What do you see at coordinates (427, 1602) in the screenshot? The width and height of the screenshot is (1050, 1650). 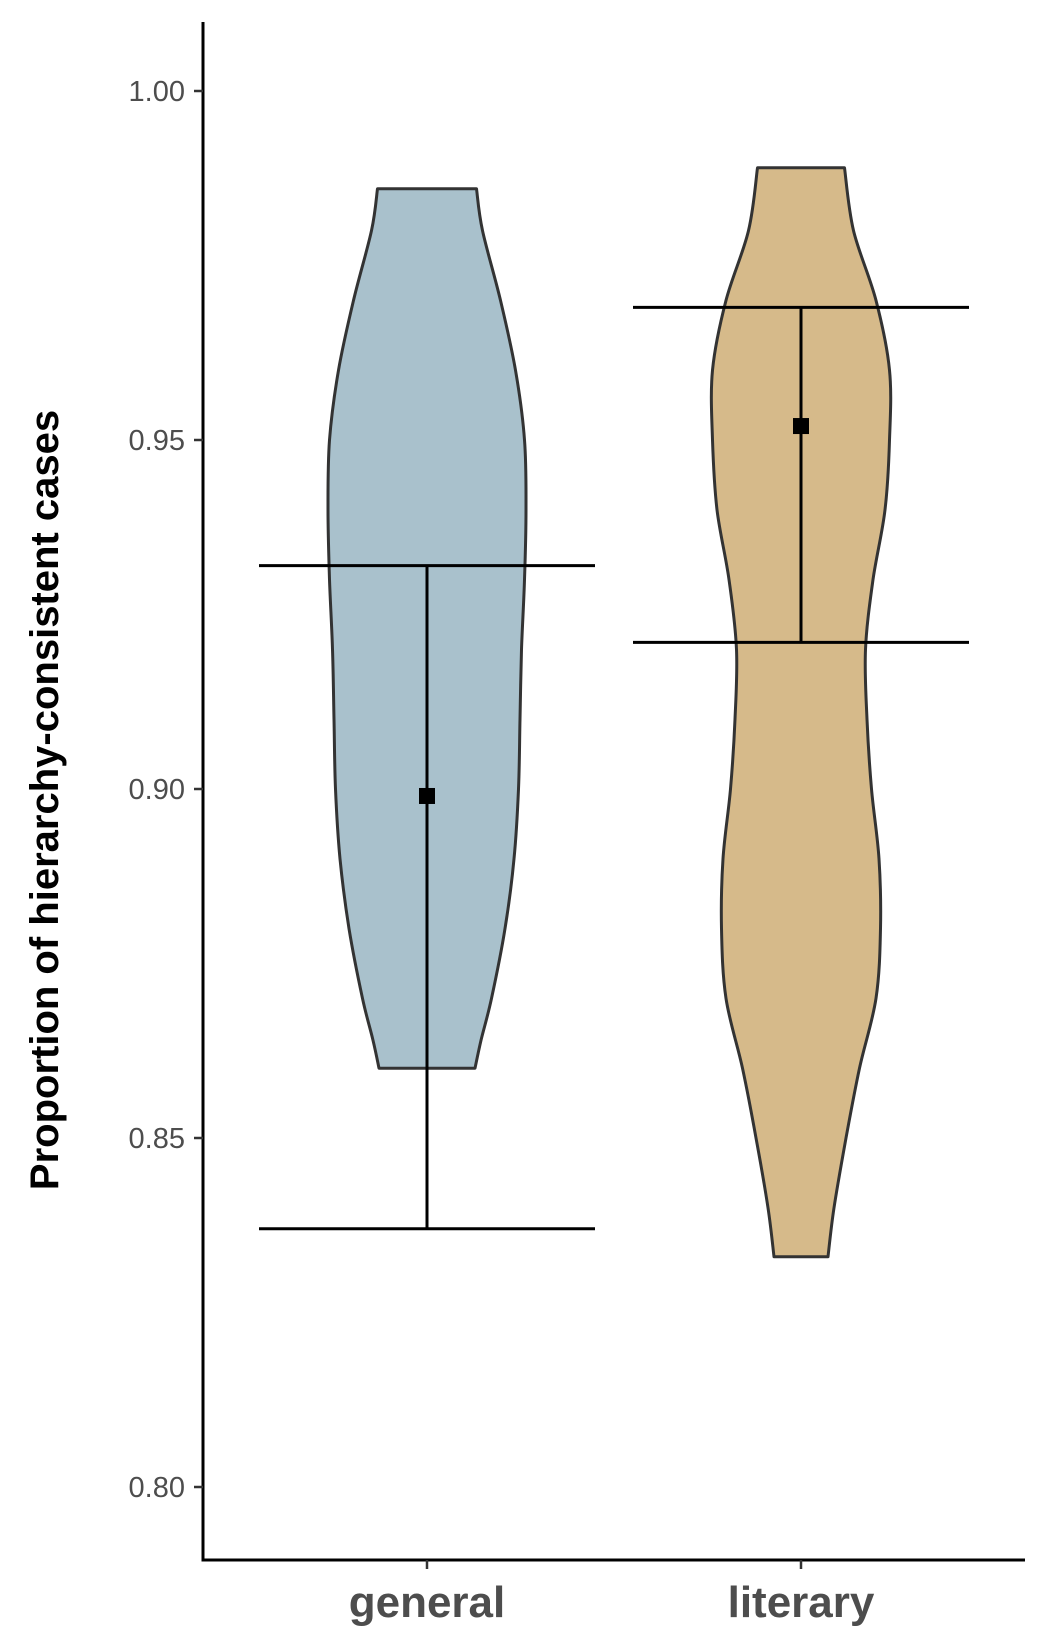 I see `x-tick-label-general: general` at bounding box center [427, 1602].